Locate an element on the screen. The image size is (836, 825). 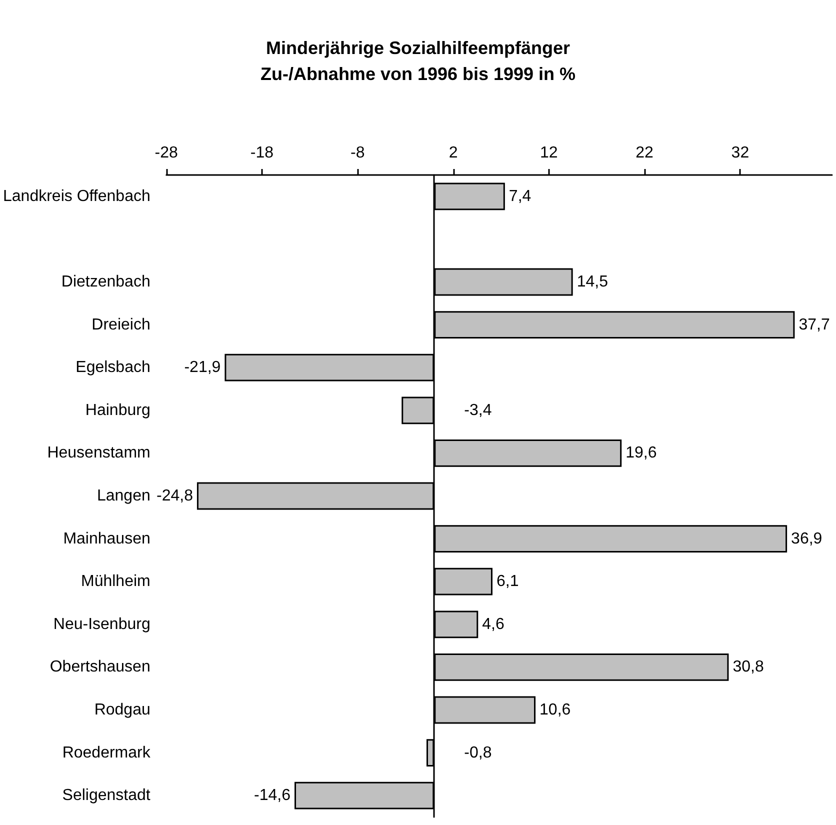
x-tick-label: -8 is located at coordinates (357, 153).